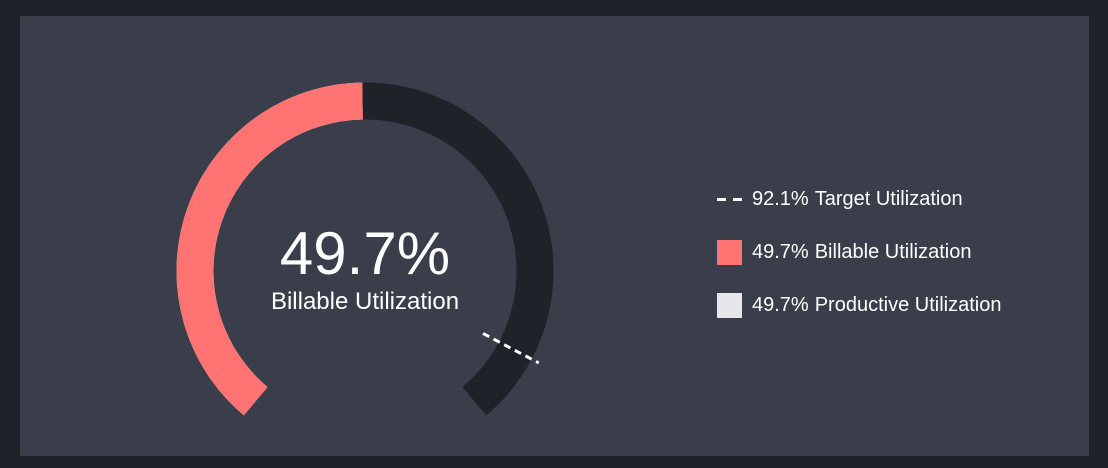 The image size is (1108, 468). Describe the element at coordinates (365, 253) in the screenshot. I see `center-value: 49.7%` at that location.